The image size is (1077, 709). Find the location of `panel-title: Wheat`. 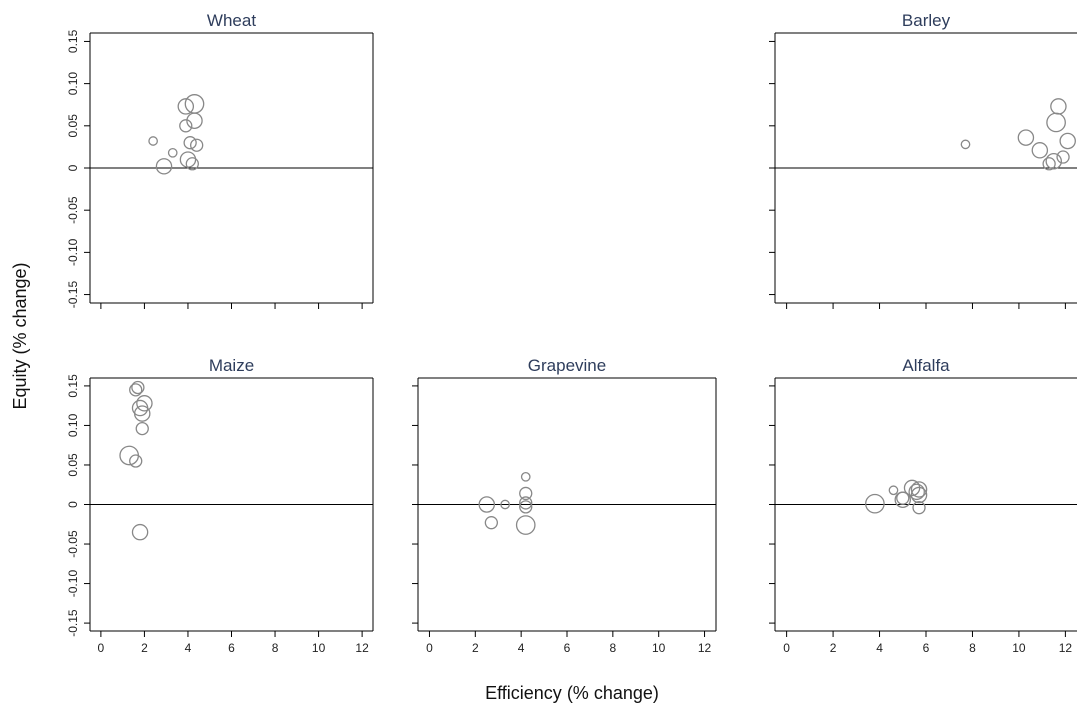

panel-title: Wheat is located at coordinates (231, 20).